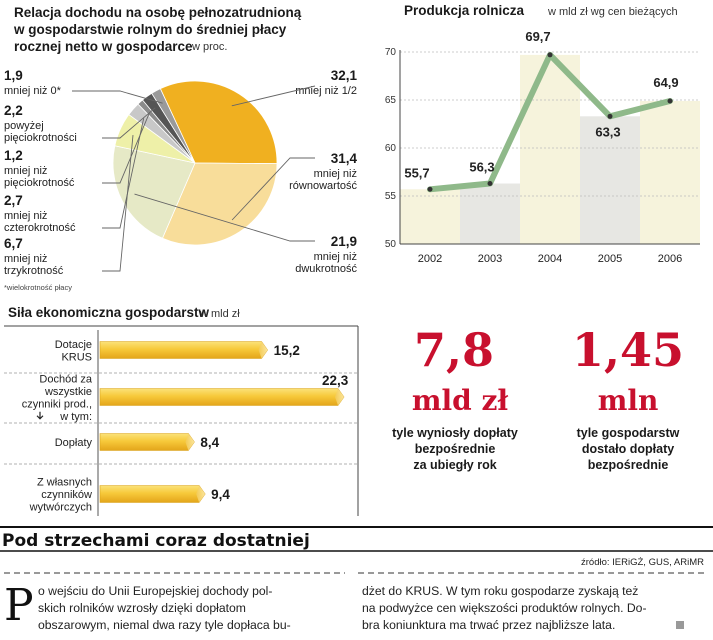 This screenshot has width=713, height=640. What do you see at coordinates (326, 269) in the screenshot?
I see `pie-label-3-2: dwukrotność` at bounding box center [326, 269].